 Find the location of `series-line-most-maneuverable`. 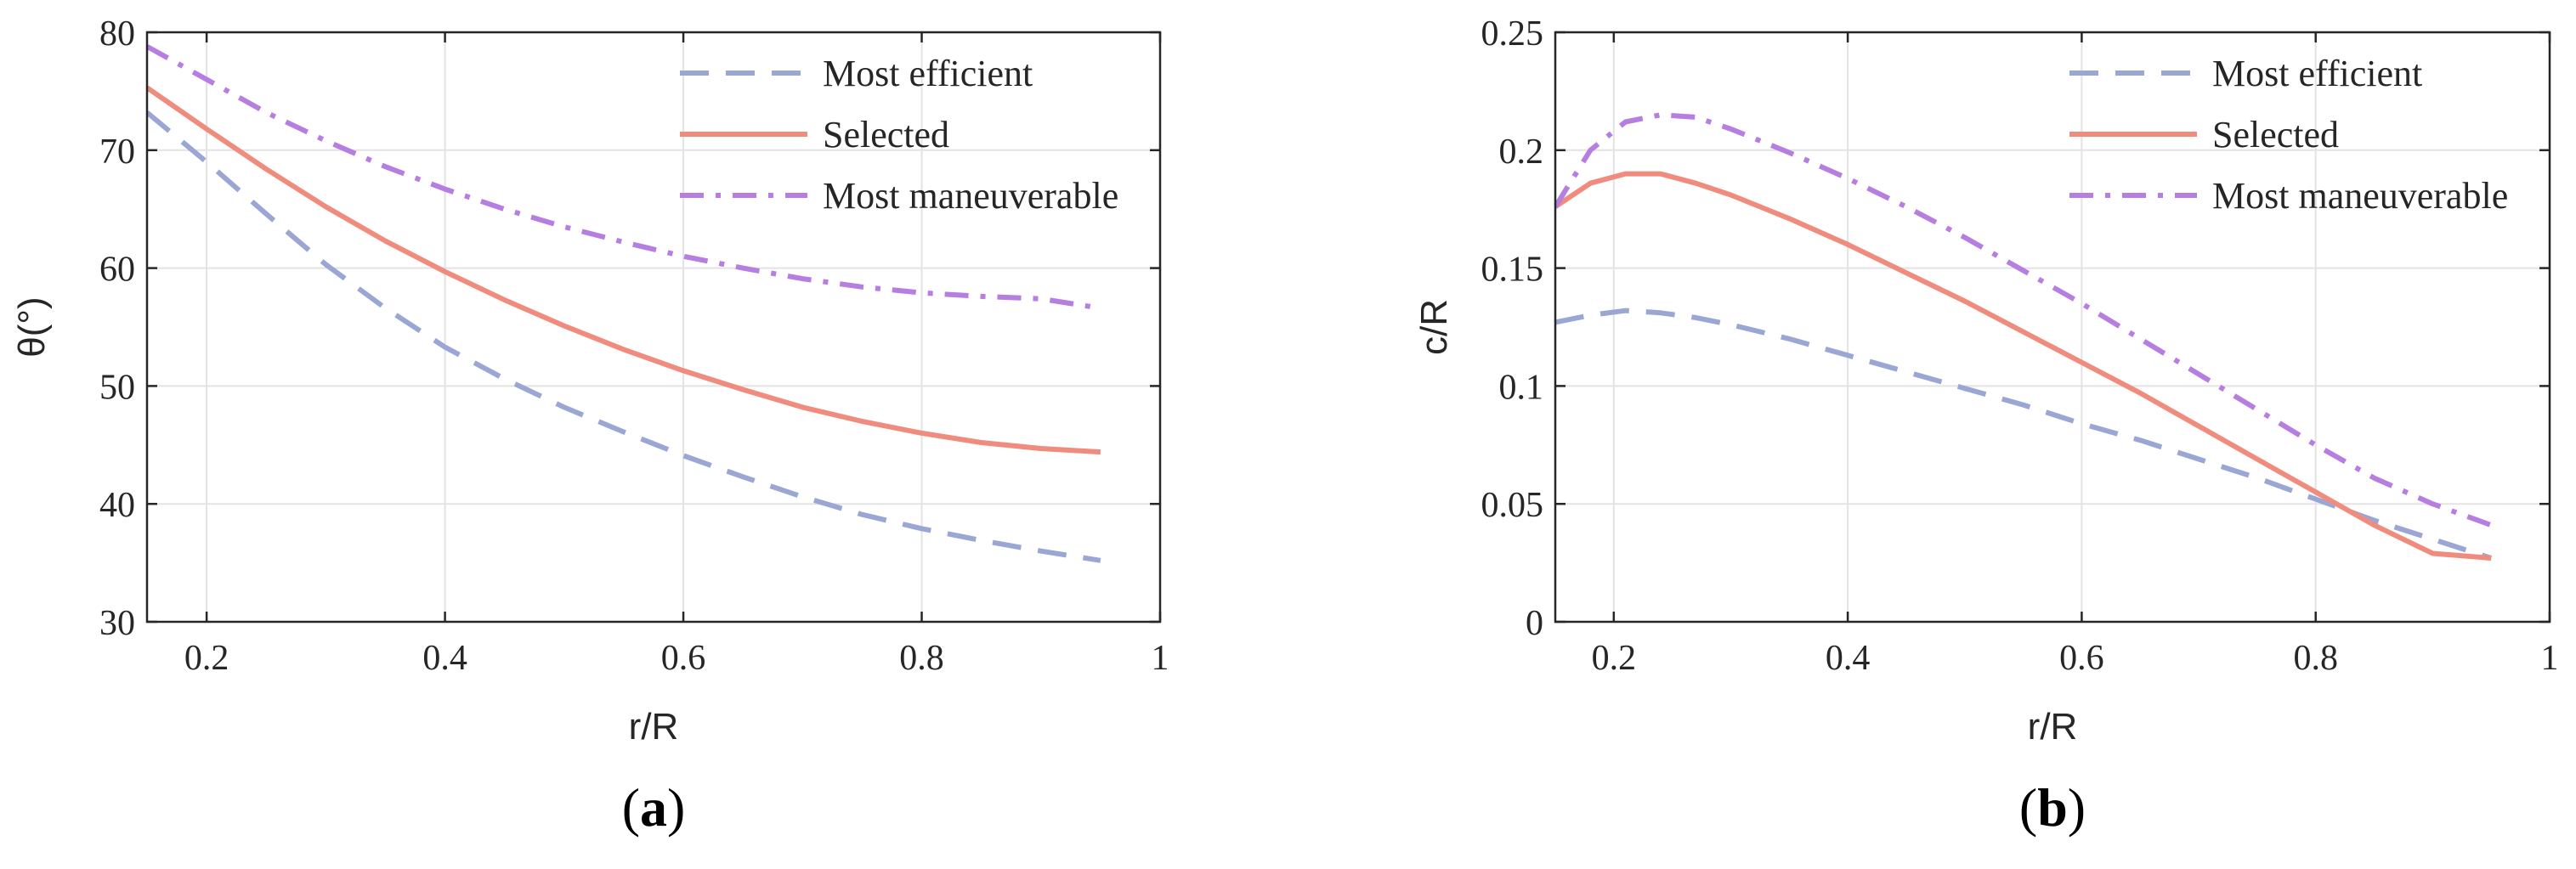

series-line-most-maneuverable is located at coordinates (624, 178).